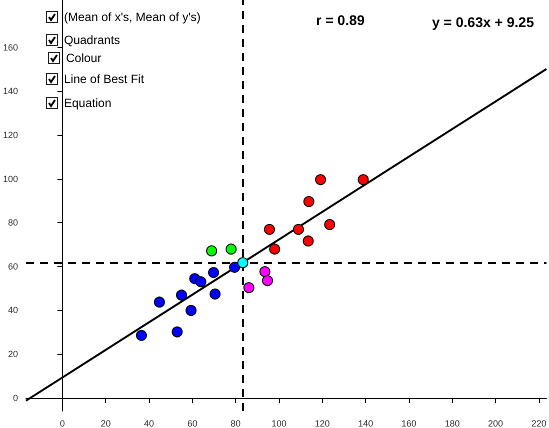  What do you see at coordinates (13, 354) in the screenshot?
I see `y-tick-label: 20` at bounding box center [13, 354].